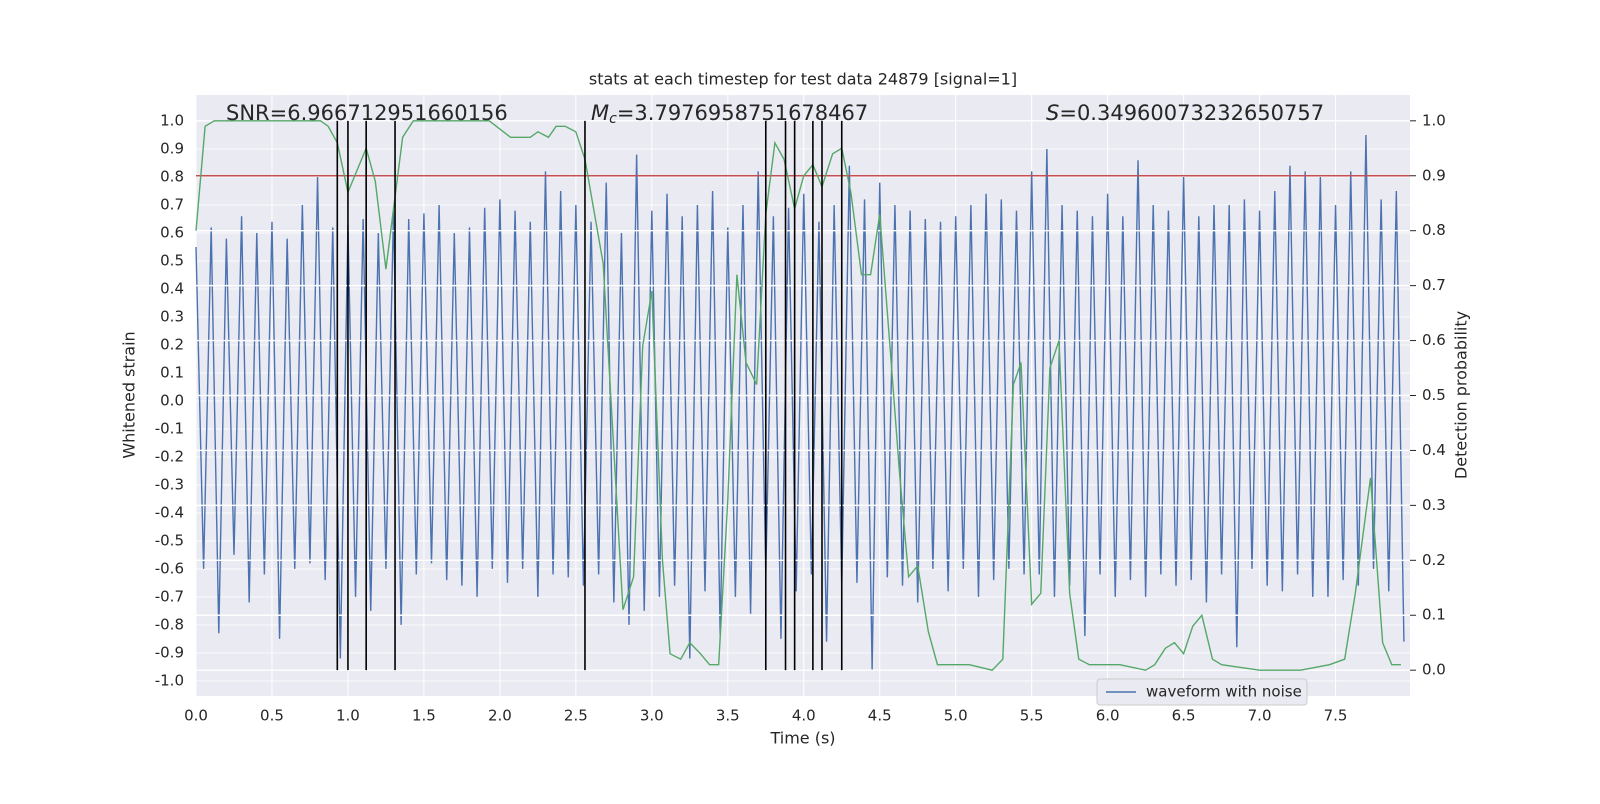 This screenshot has height=804, width=1600. Describe the element at coordinates (956, 716) in the screenshot. I see `x-tick-label: 5.0` at that location.